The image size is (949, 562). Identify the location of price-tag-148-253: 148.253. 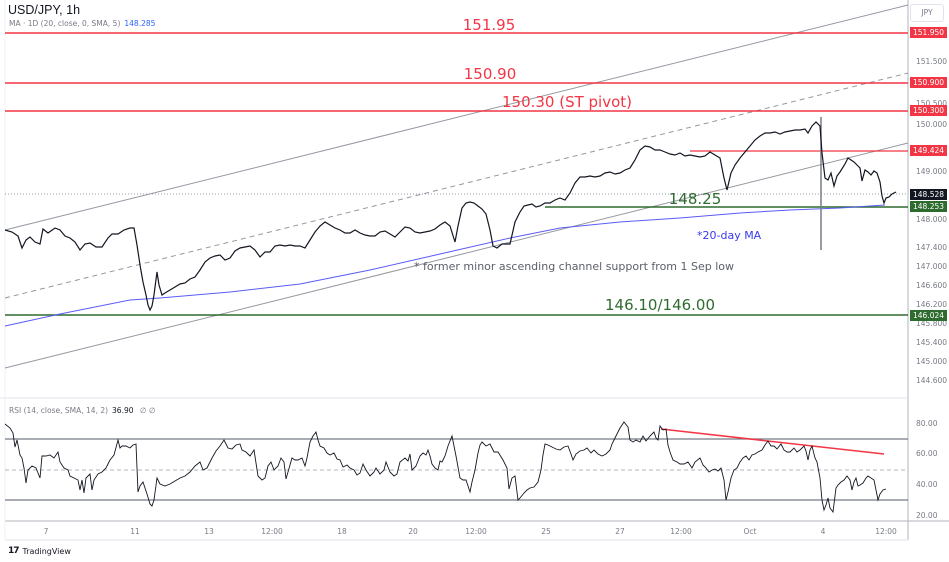
(929, 206).